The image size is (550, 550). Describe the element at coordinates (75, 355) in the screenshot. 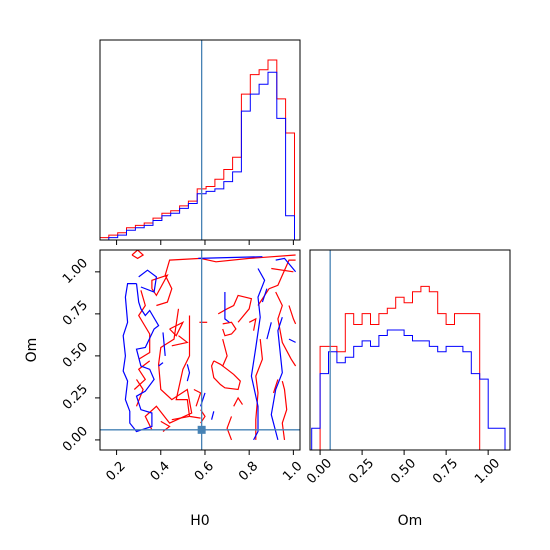

I see `om-y-tick-label: 0.50` at that location.